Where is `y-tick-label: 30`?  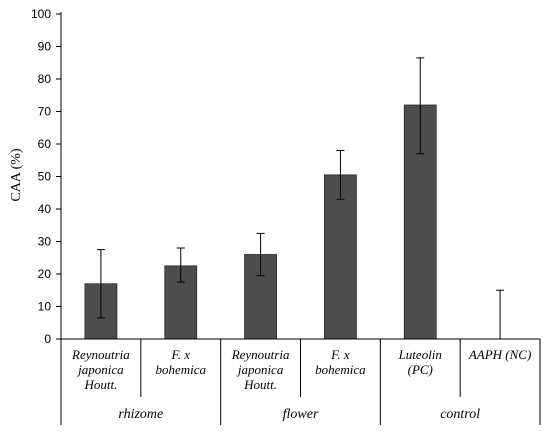 y-tick-label: 30 is located at coordinates (45, 242).